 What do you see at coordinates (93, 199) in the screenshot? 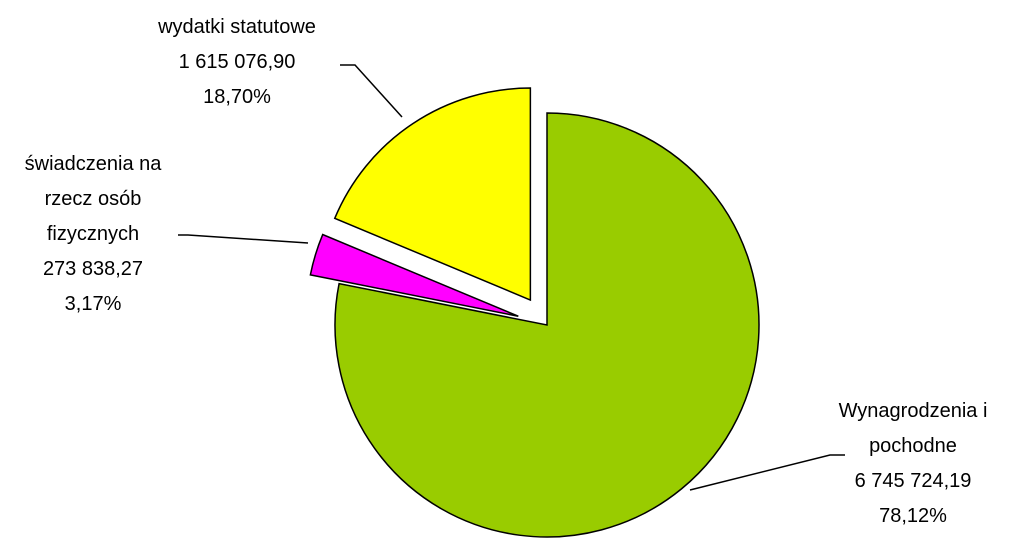
I see `category-label: świadczenia na rzecz osób fizycznych` at bounding box center [93, 199].